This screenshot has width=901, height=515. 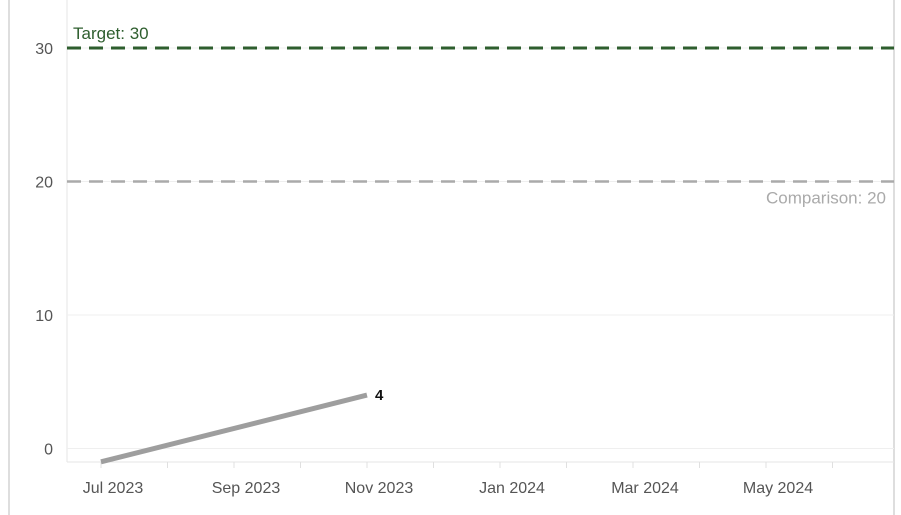 I want to click on series-line, so click(x=234, y=428).